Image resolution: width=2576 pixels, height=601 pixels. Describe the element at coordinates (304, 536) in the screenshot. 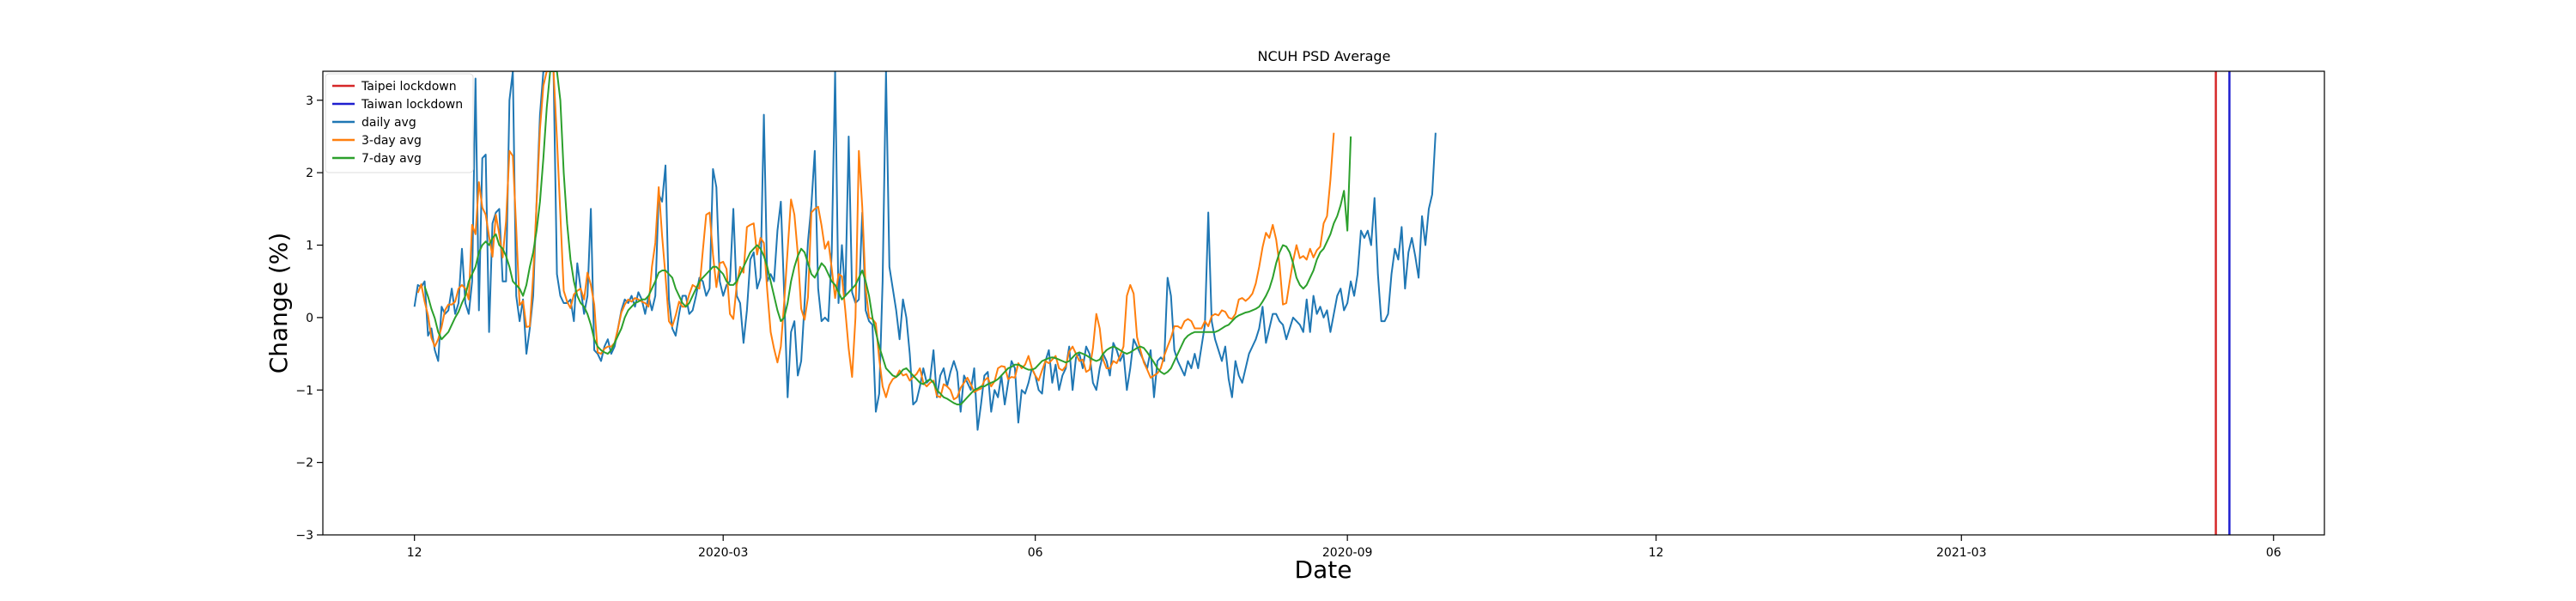

I see `y-tick-label: −3` at that location.